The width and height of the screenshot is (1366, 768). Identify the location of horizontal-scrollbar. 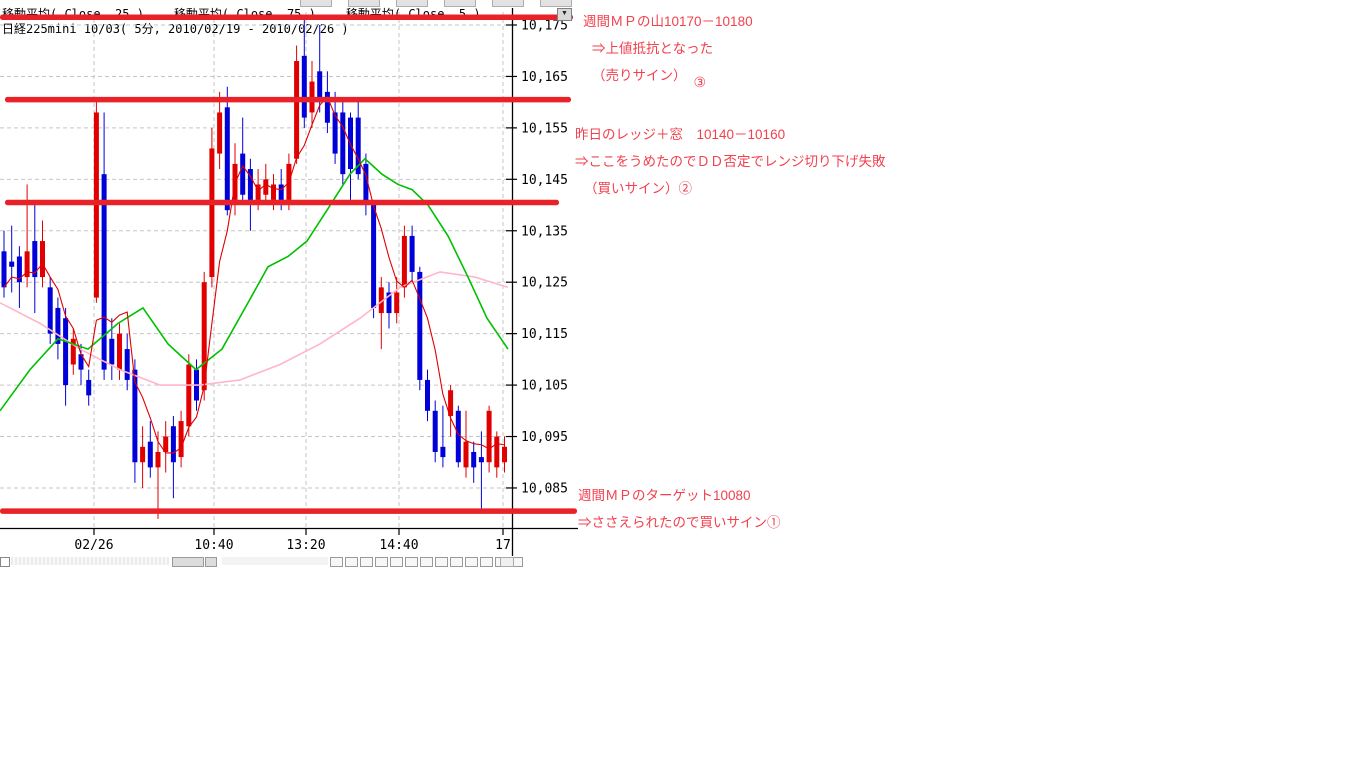
(292, 562).